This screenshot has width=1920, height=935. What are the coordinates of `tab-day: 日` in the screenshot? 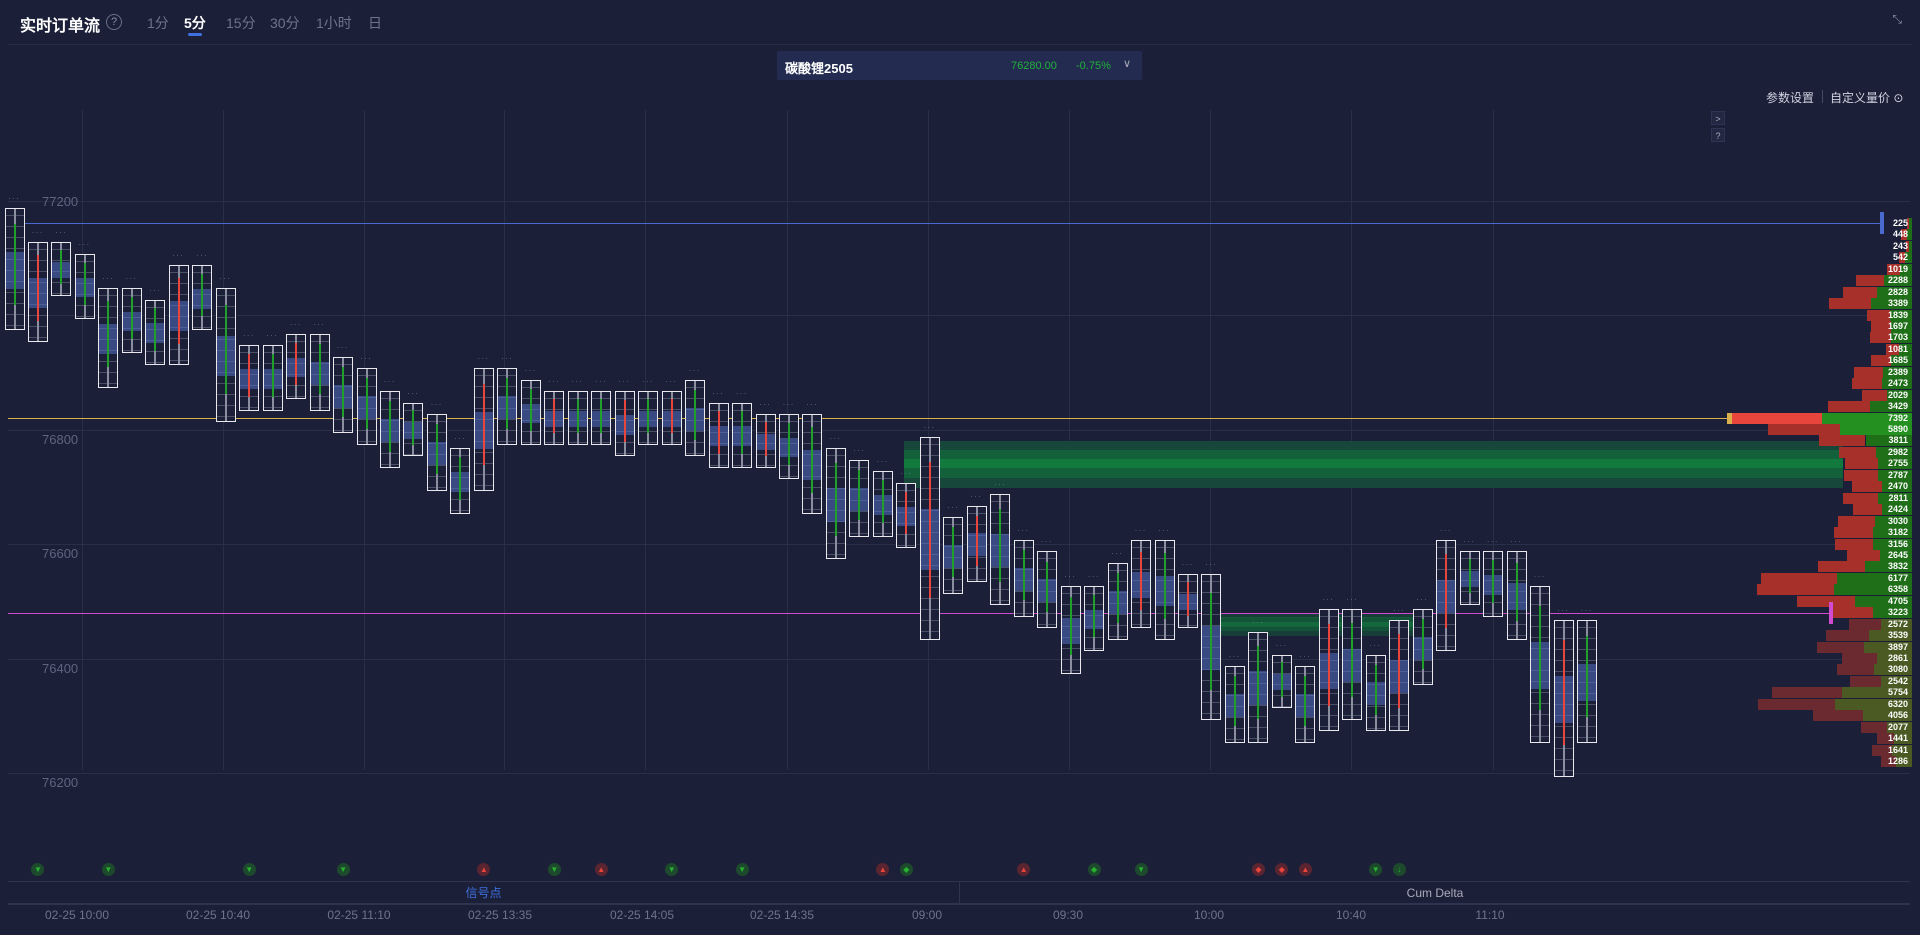 It's located at (375, 23).